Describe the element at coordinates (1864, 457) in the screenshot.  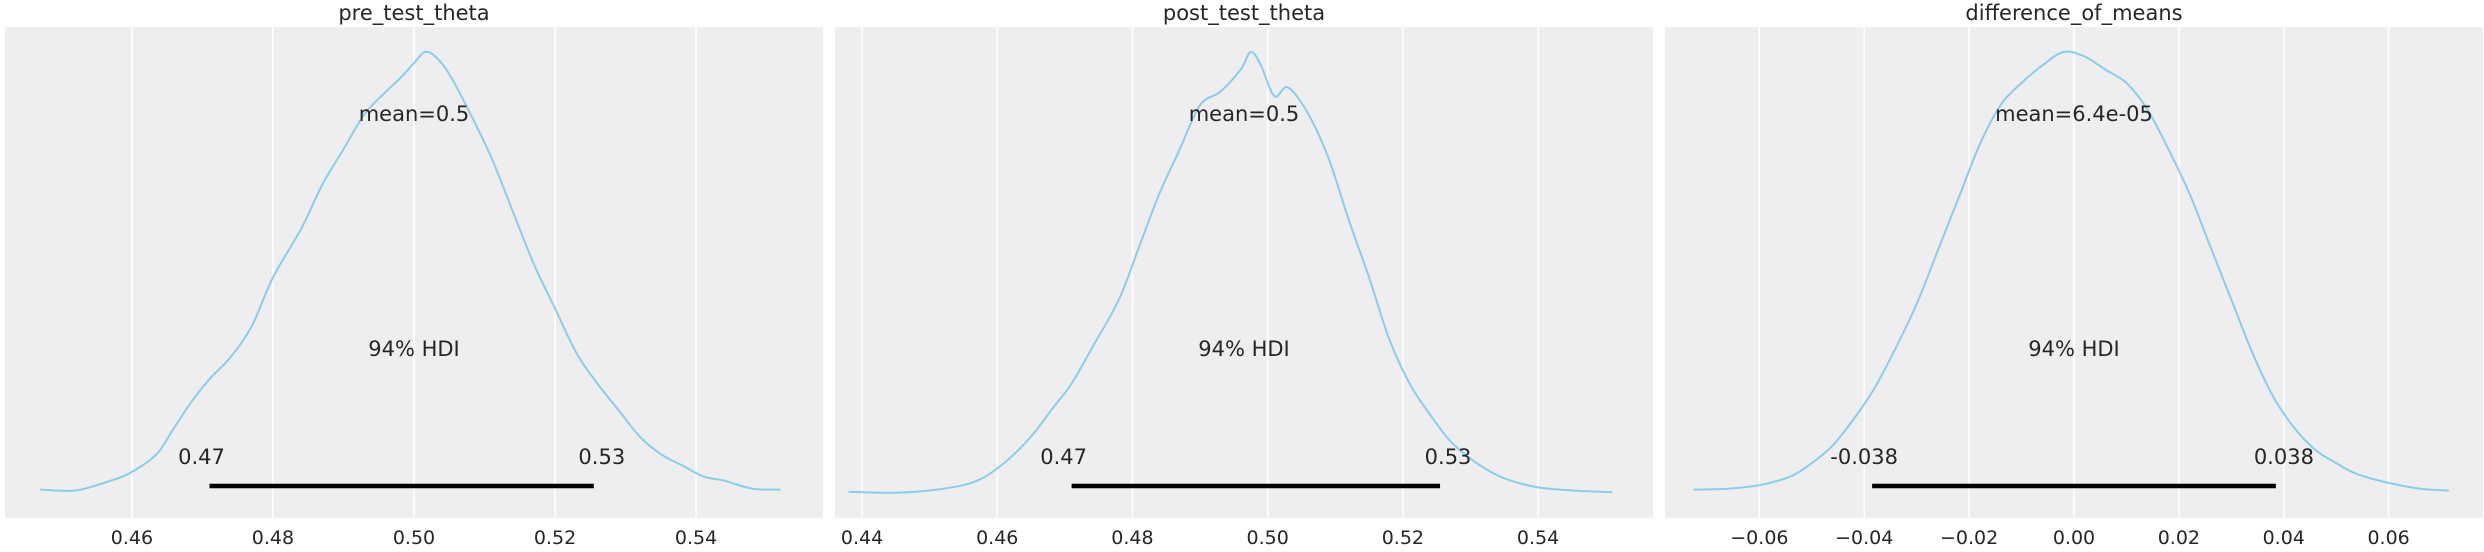
I see `hdi-low-label: -0.038` at that location.